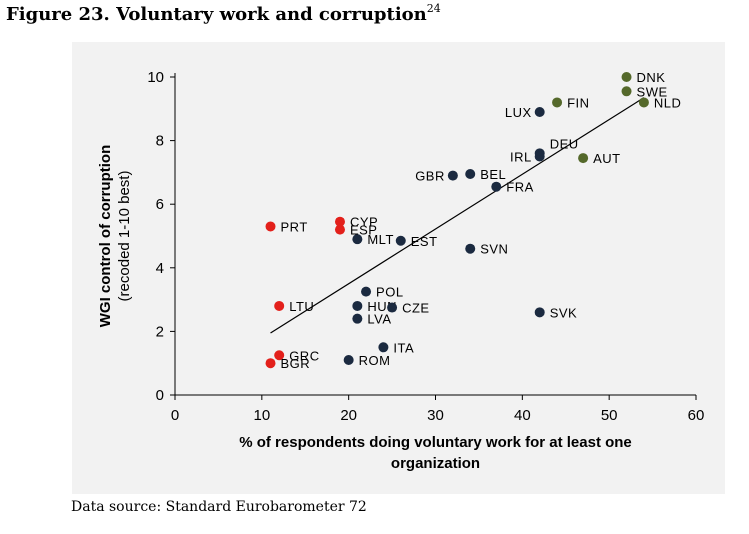  What do you see at coordinates (364, 230) in the screenshot?
I see `point-label: ESP` at bounding box center [364, 230].